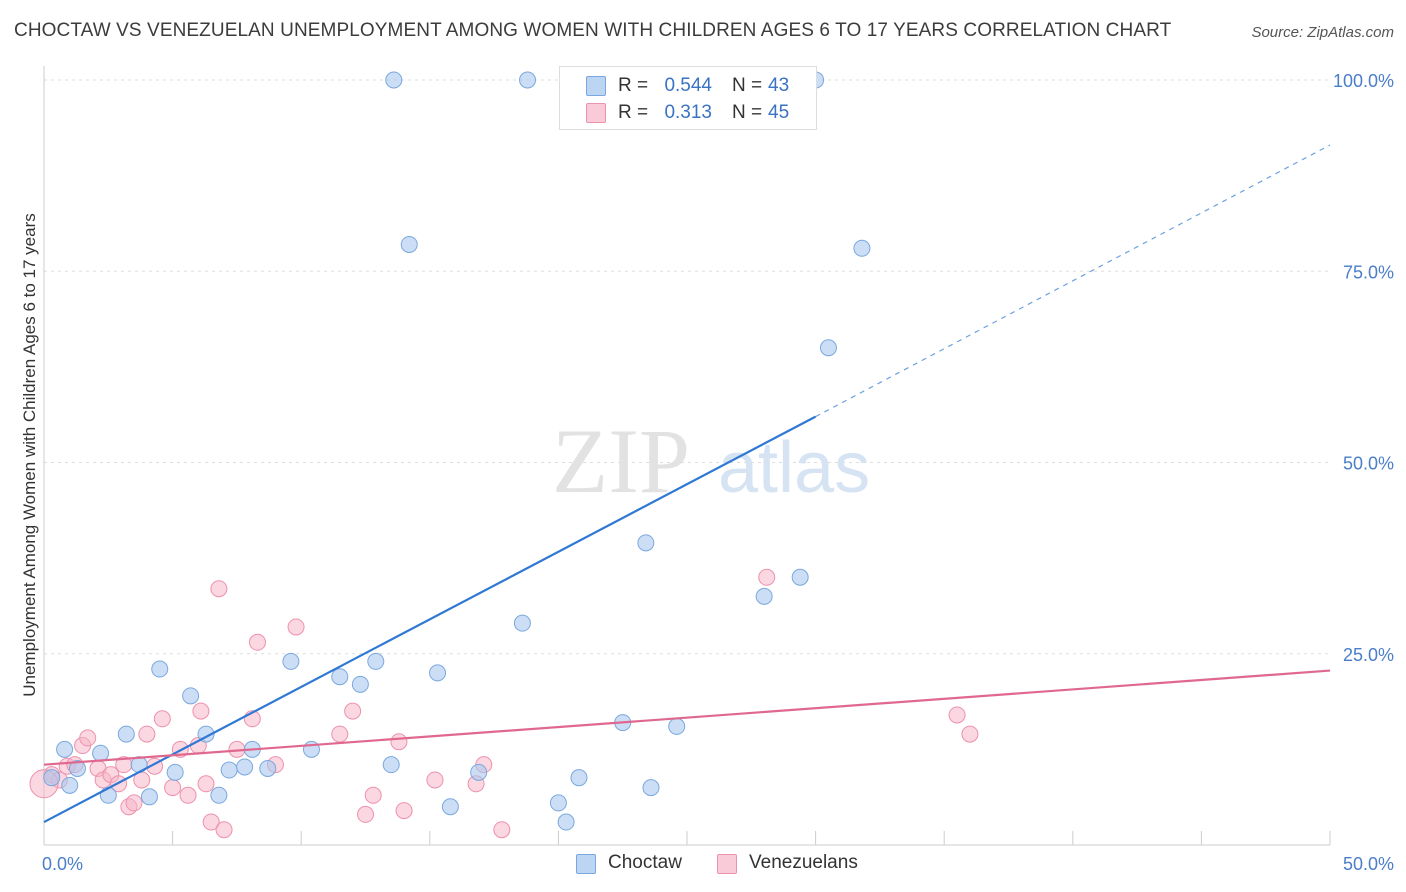  I want to click on choctaw-trend-extension, so click(1073, 281).